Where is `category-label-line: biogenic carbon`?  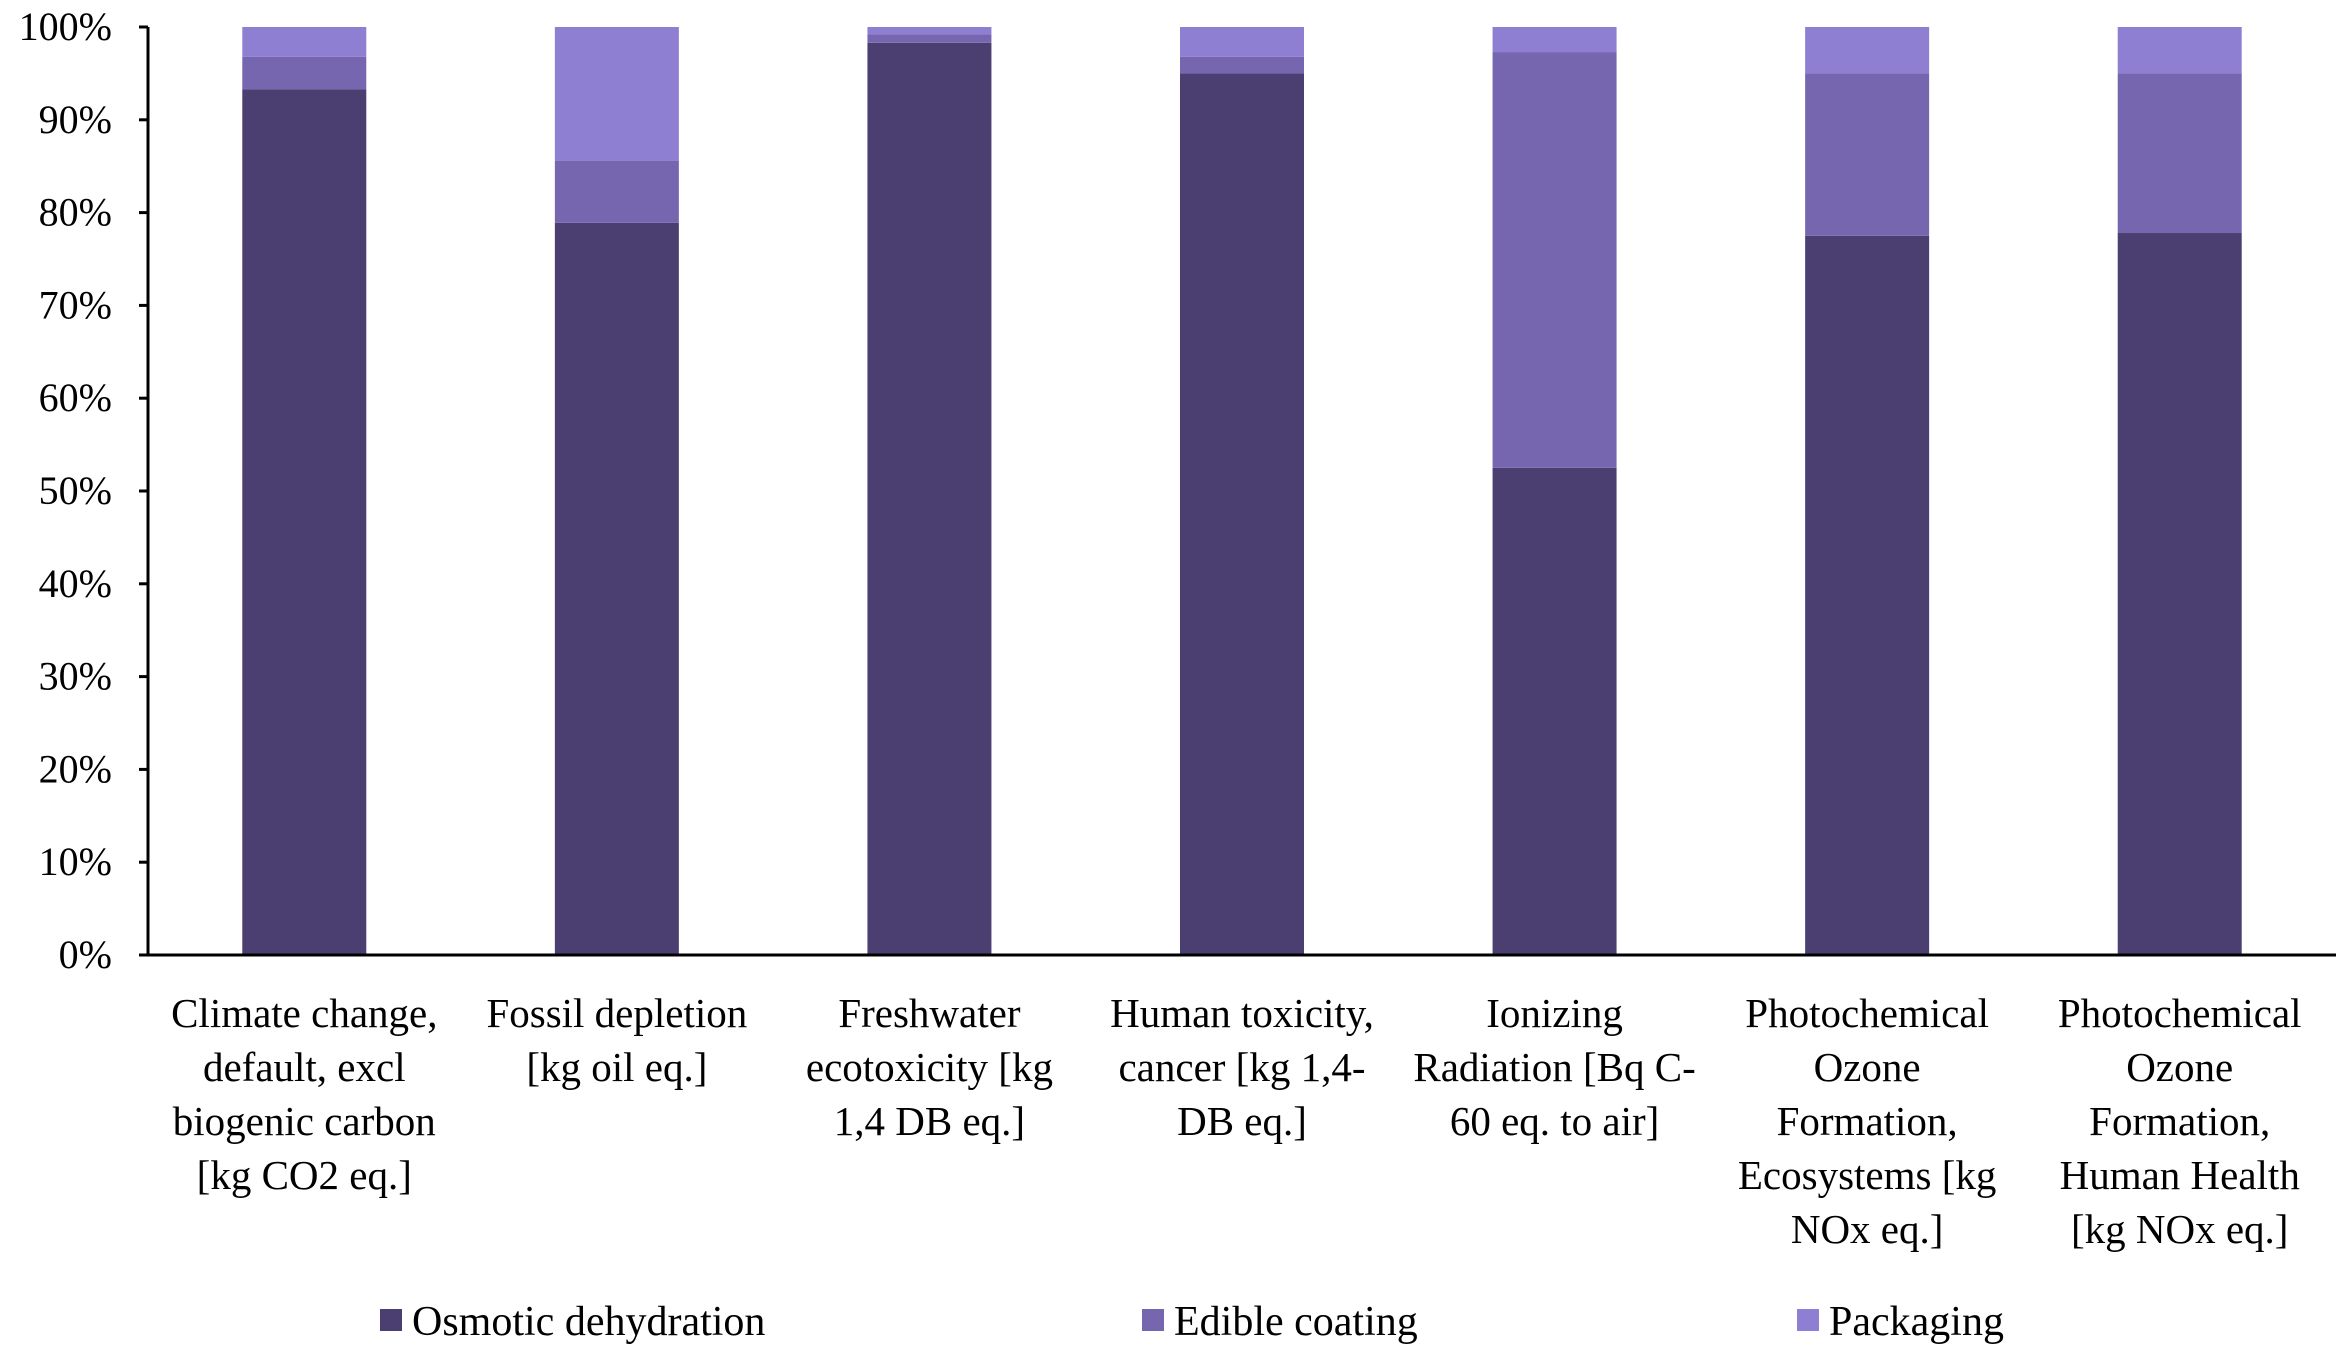
category-label-line: biogenic carbon is located at coordinates (304, 1121).